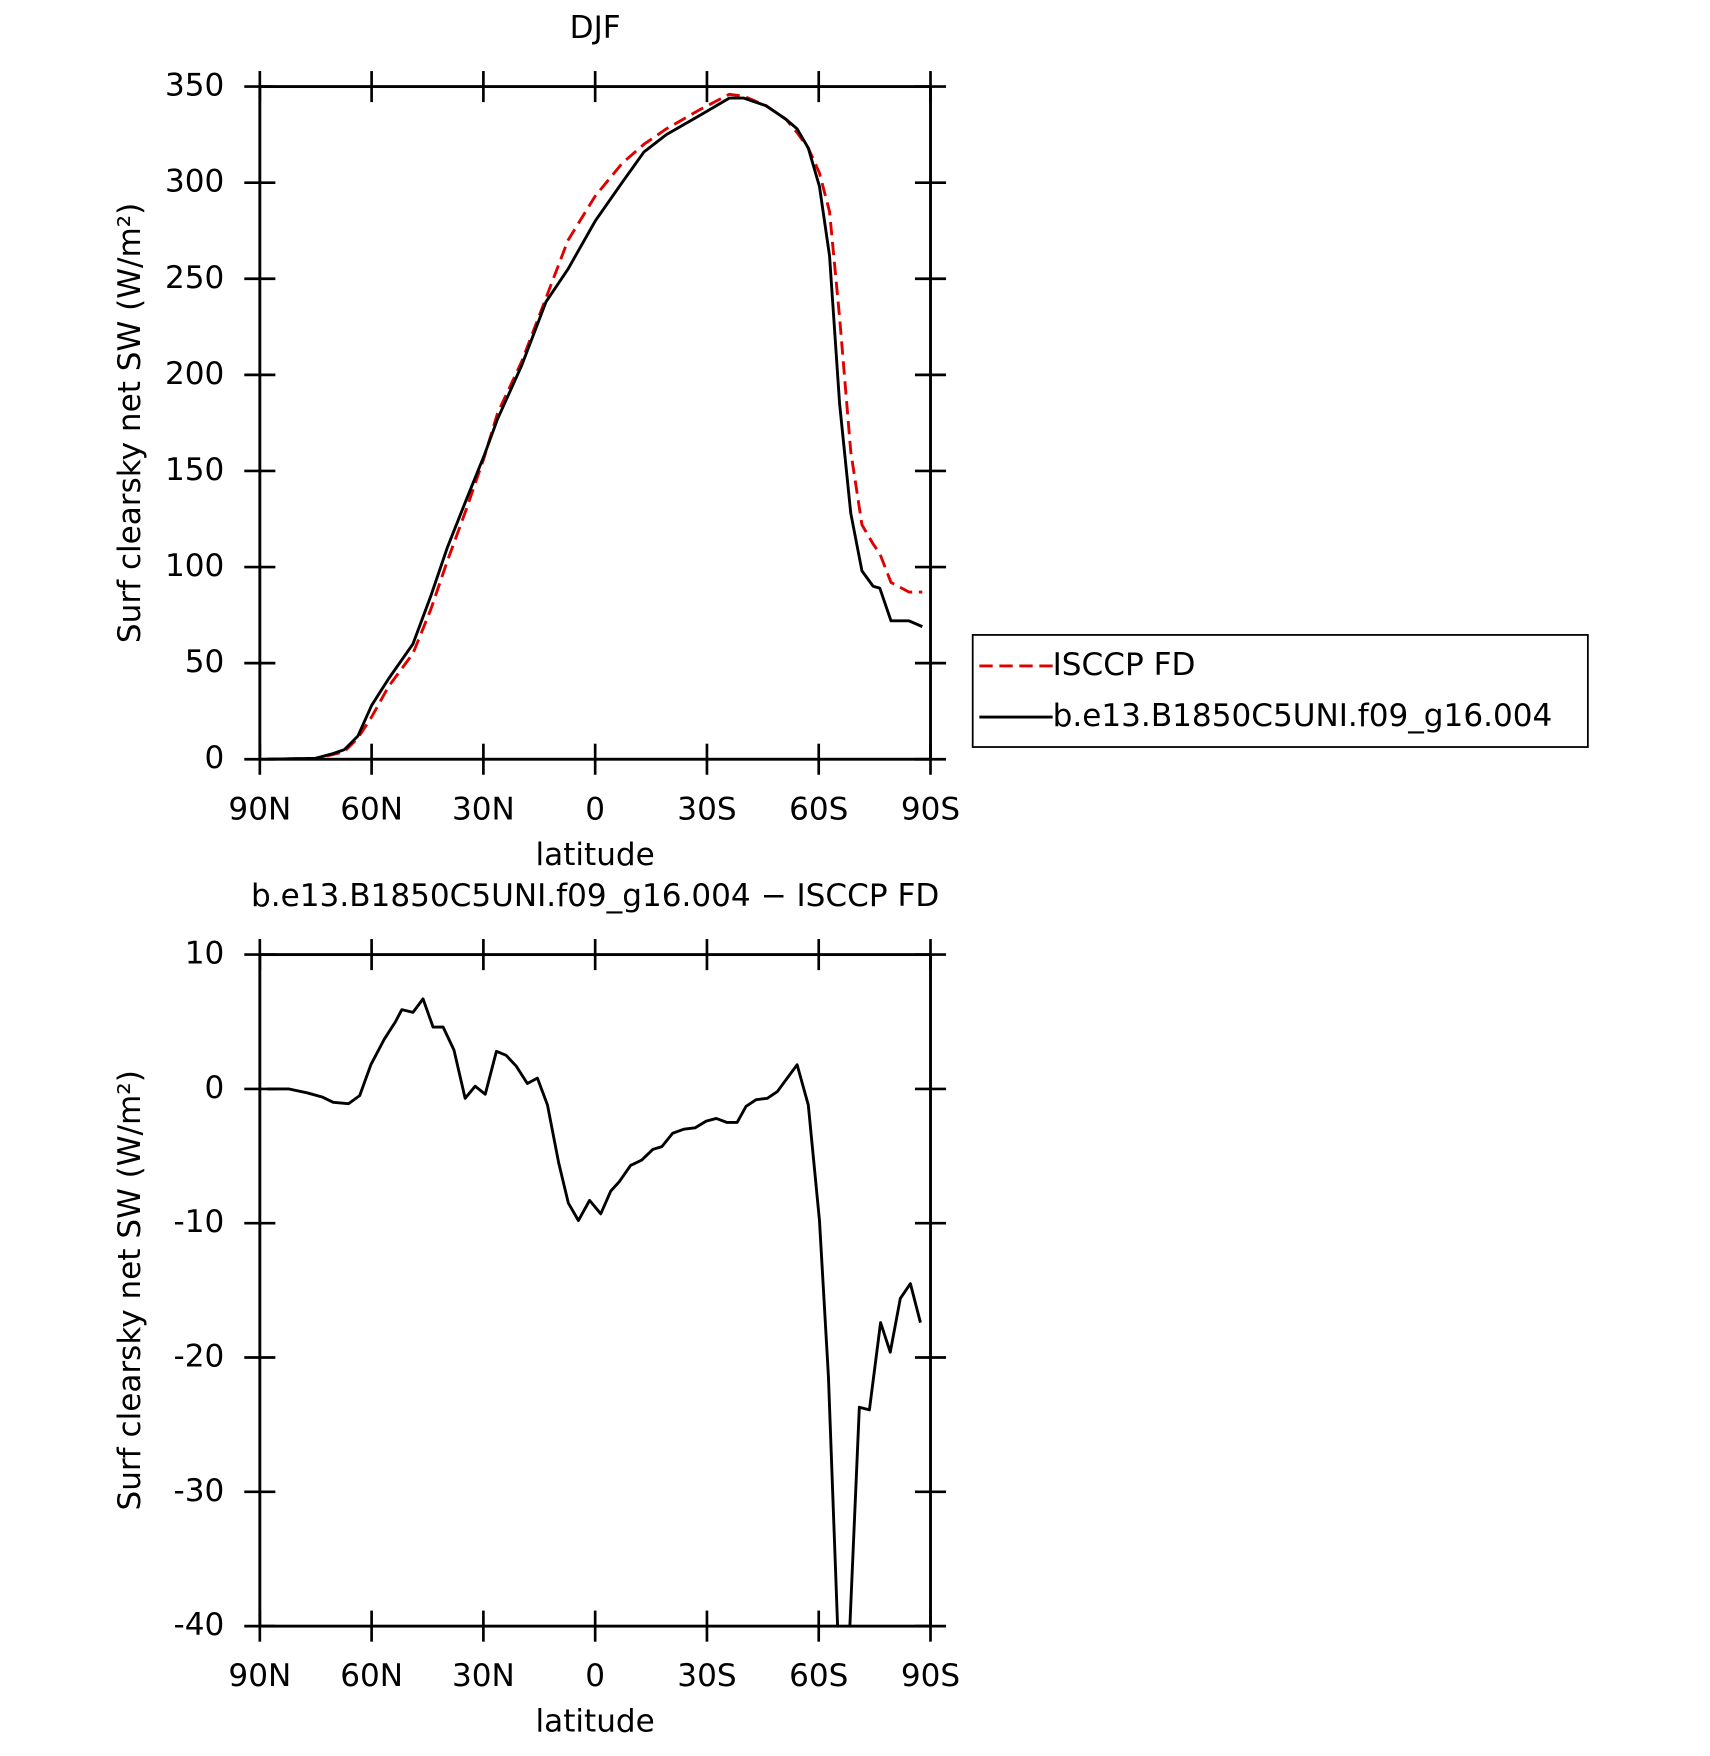 This screenshot has height=1756, width=1710. What do you see at coordinates (199, 1625) in the screenshot?
I see `y-tick-label: -40` at bounding box center [199, 1625].